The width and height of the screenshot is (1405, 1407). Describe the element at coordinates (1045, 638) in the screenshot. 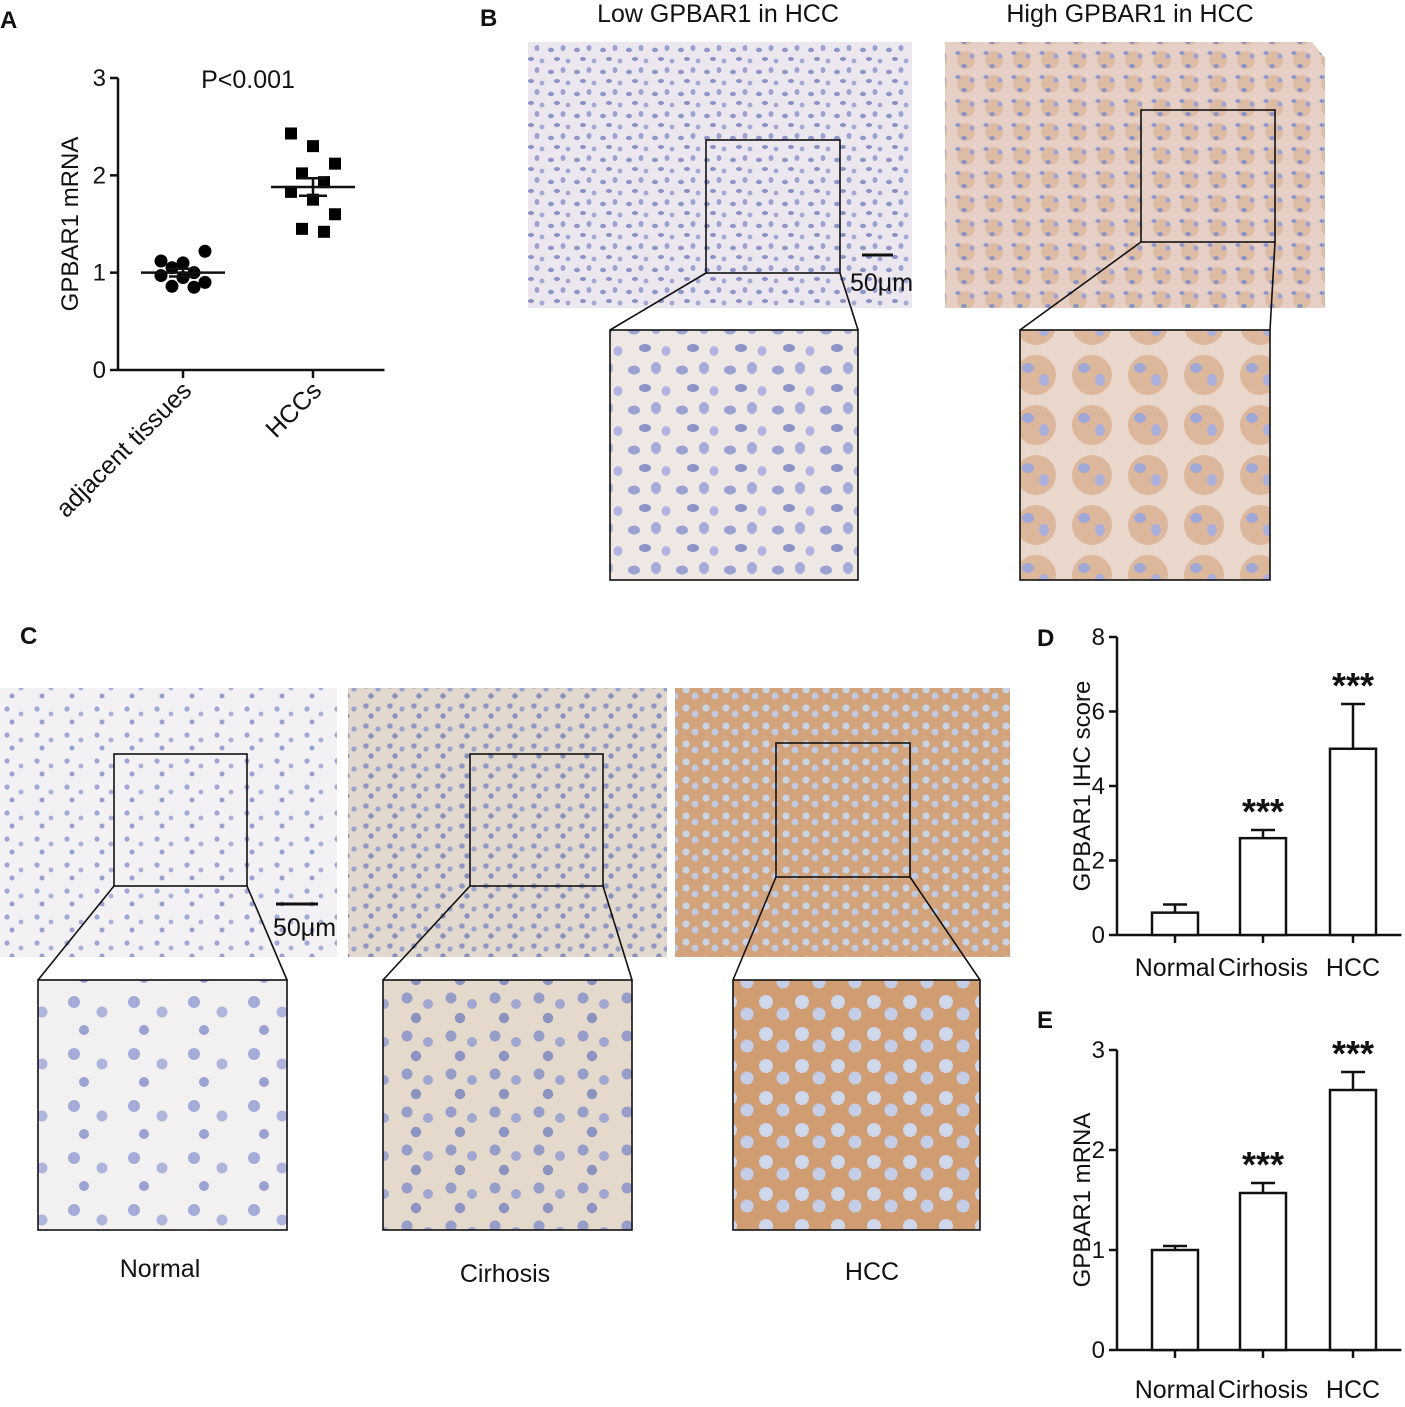

I see `panel-label: D` at that location.